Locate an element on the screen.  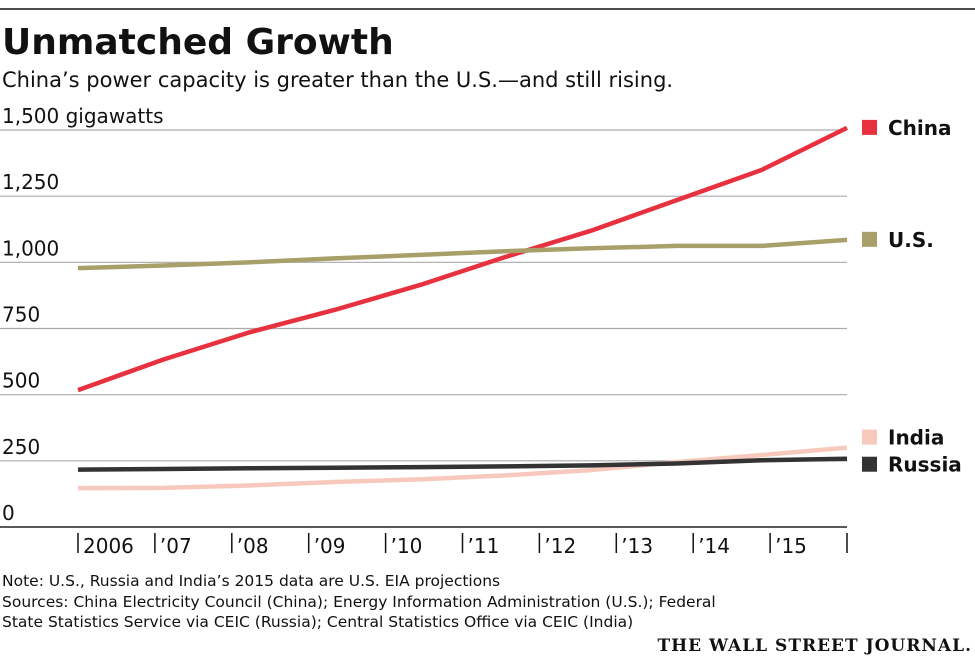
x-tick-label: ’08 is located at coordinates (253, 546).